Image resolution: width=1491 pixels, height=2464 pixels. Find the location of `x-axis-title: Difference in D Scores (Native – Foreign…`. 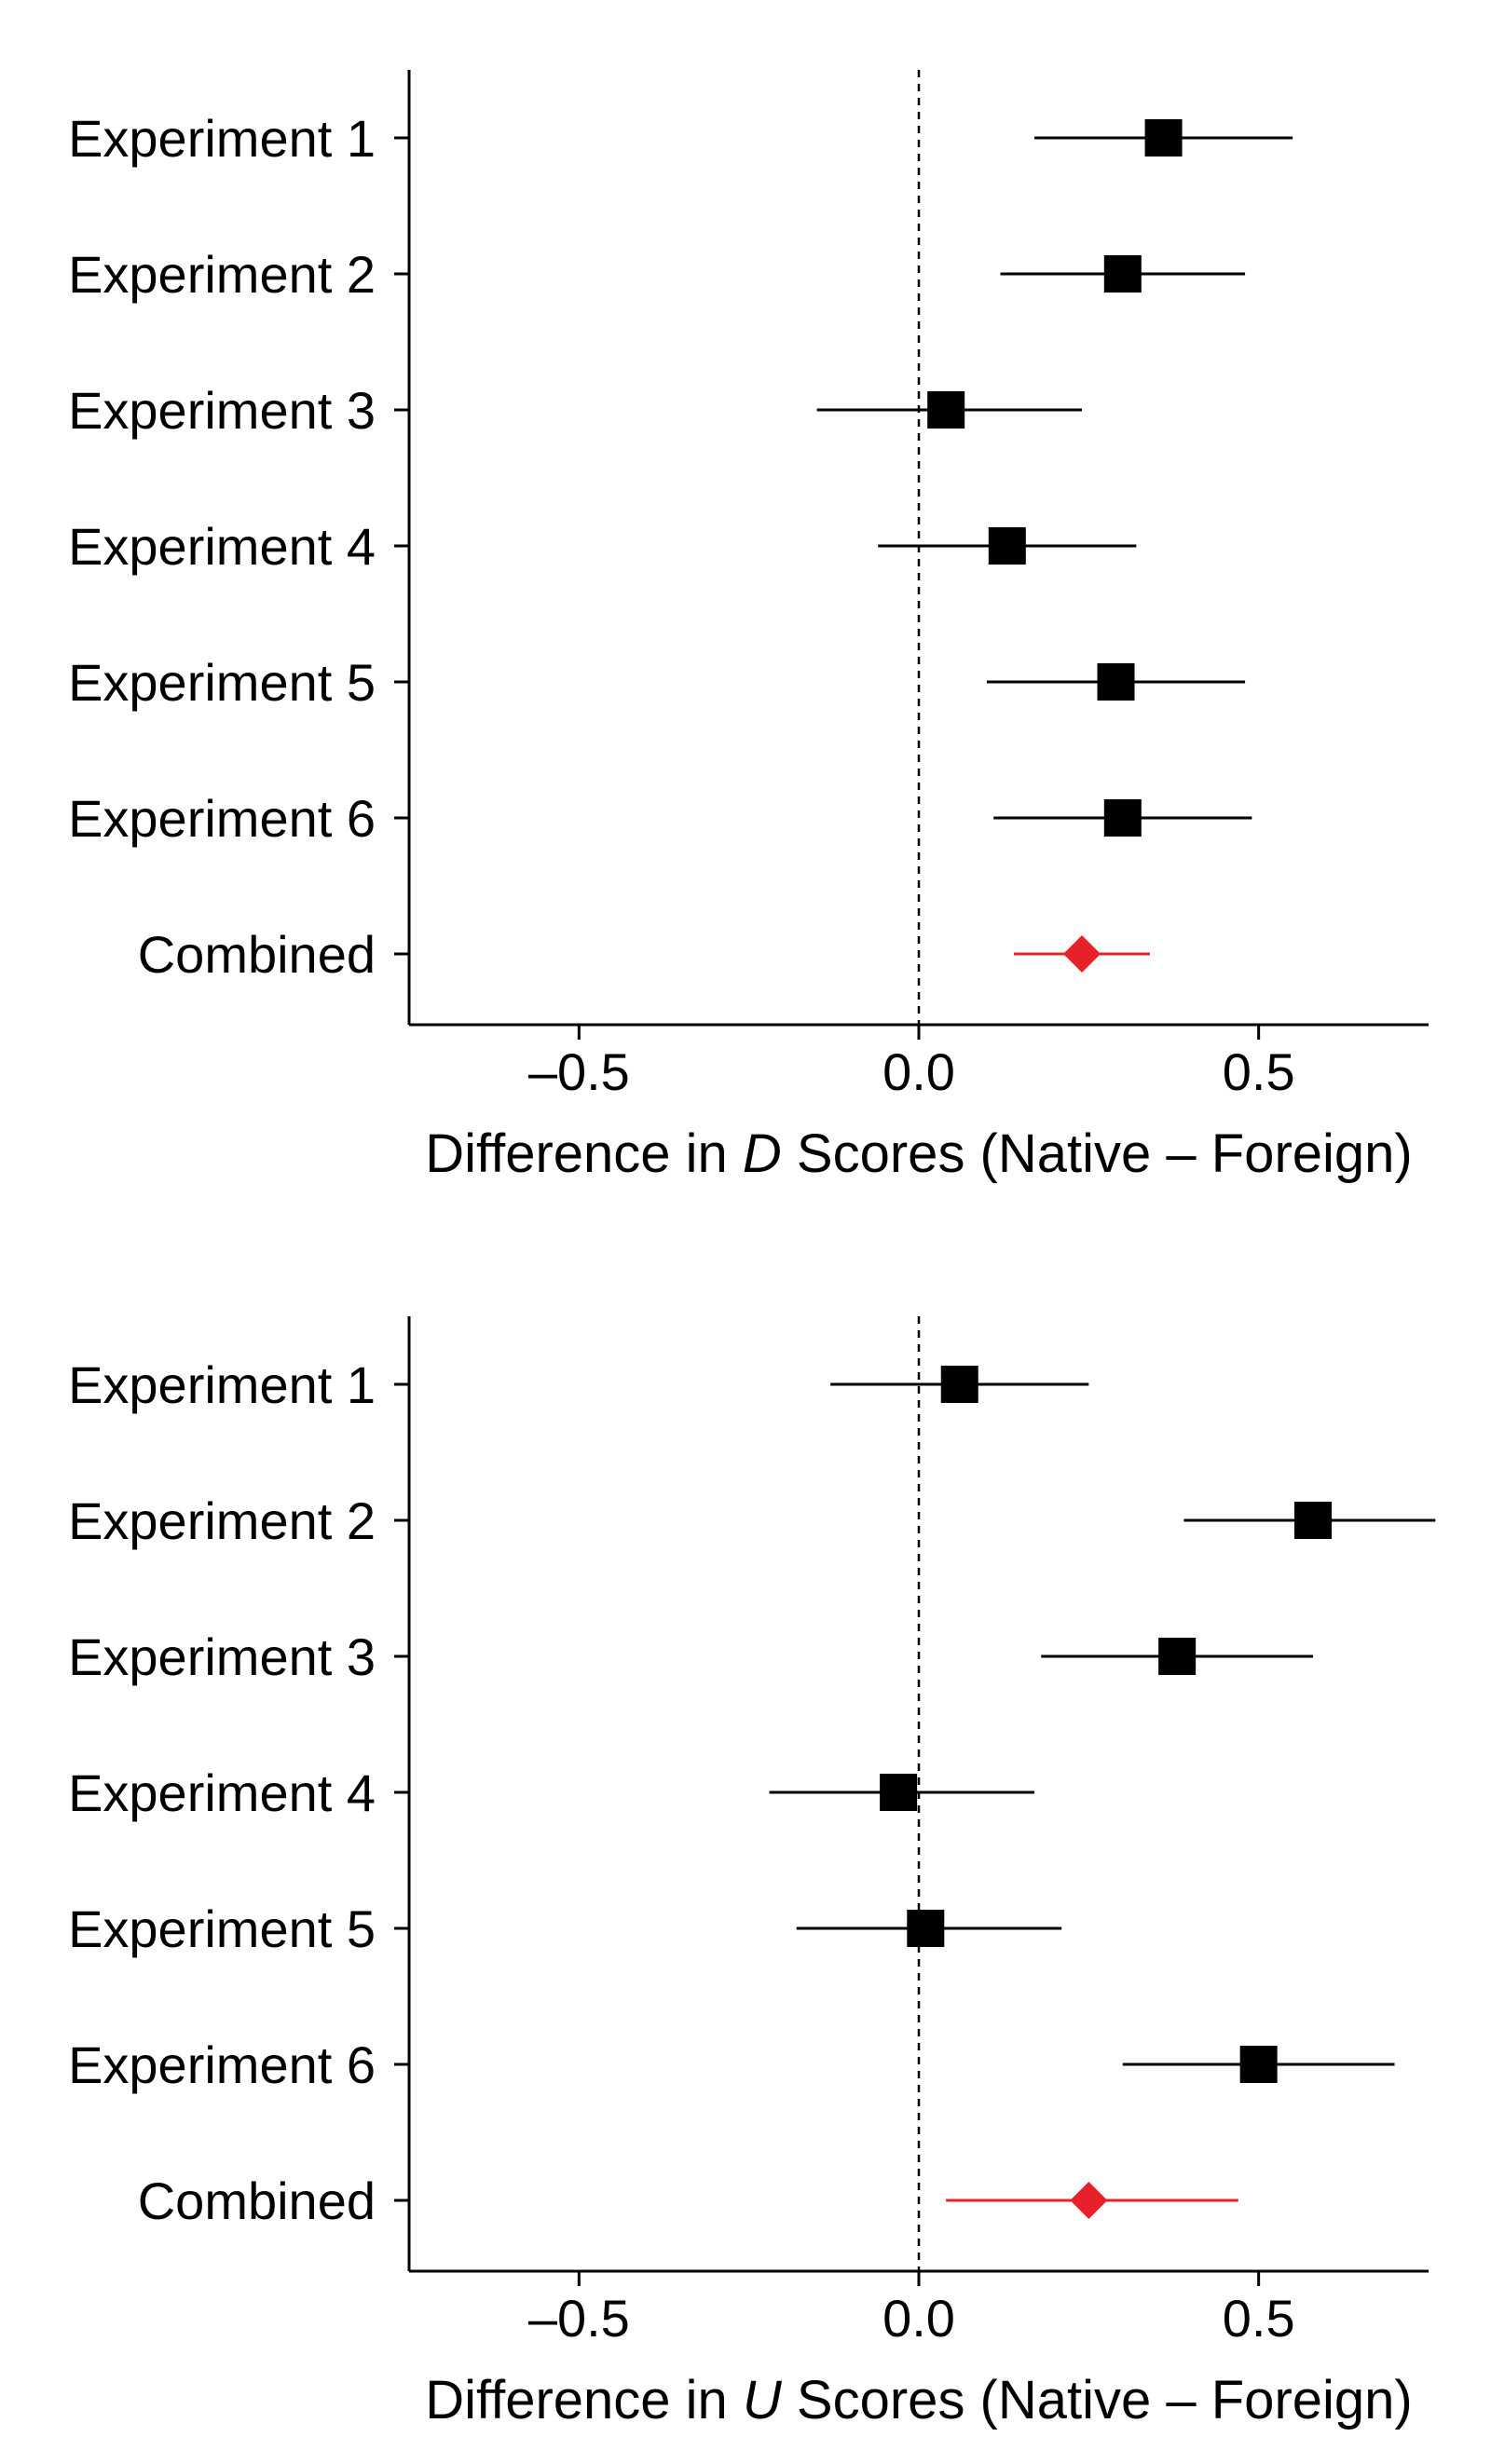

x-axis-title: Difference in D Scores (Native – Foreign… is located at coordinates (919, 1153).